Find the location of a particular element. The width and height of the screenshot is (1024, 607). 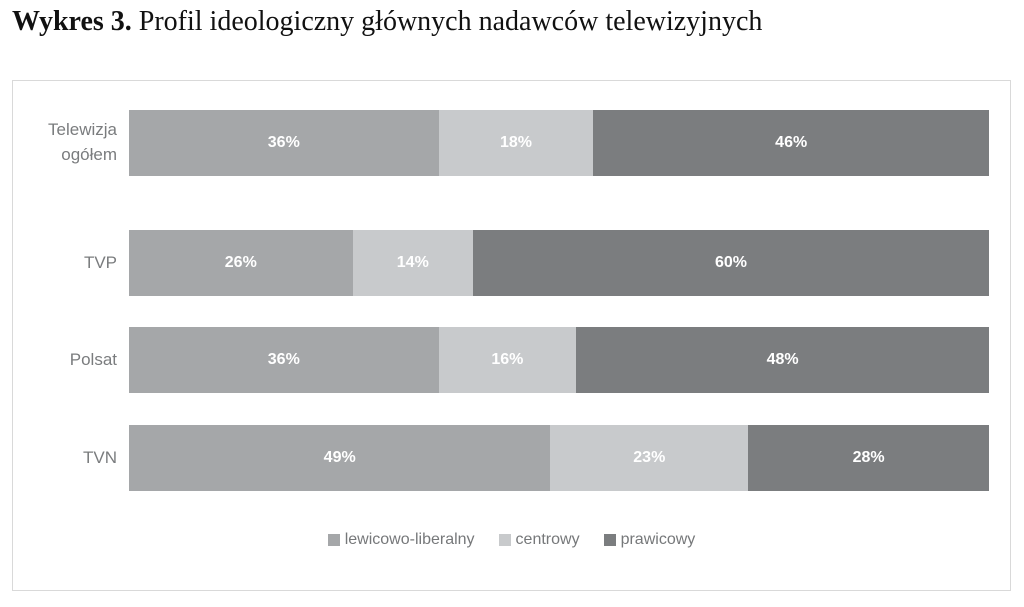

bar-segment-lewicowo-liberalny: 26% is located at coordinates (241, 263).